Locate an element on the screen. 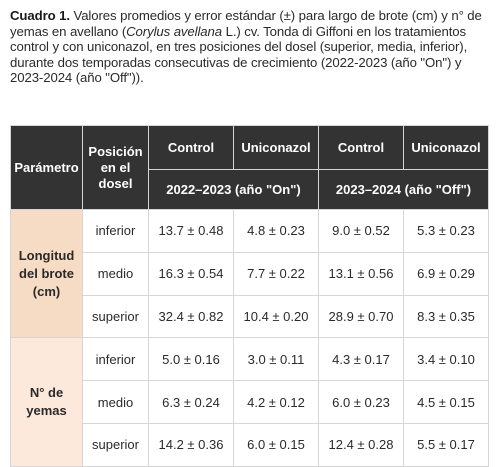 The height and width of the screenshot is (467, 498). value-cell: 13.7 ± 0.48 is located at coordinates (191, 231).